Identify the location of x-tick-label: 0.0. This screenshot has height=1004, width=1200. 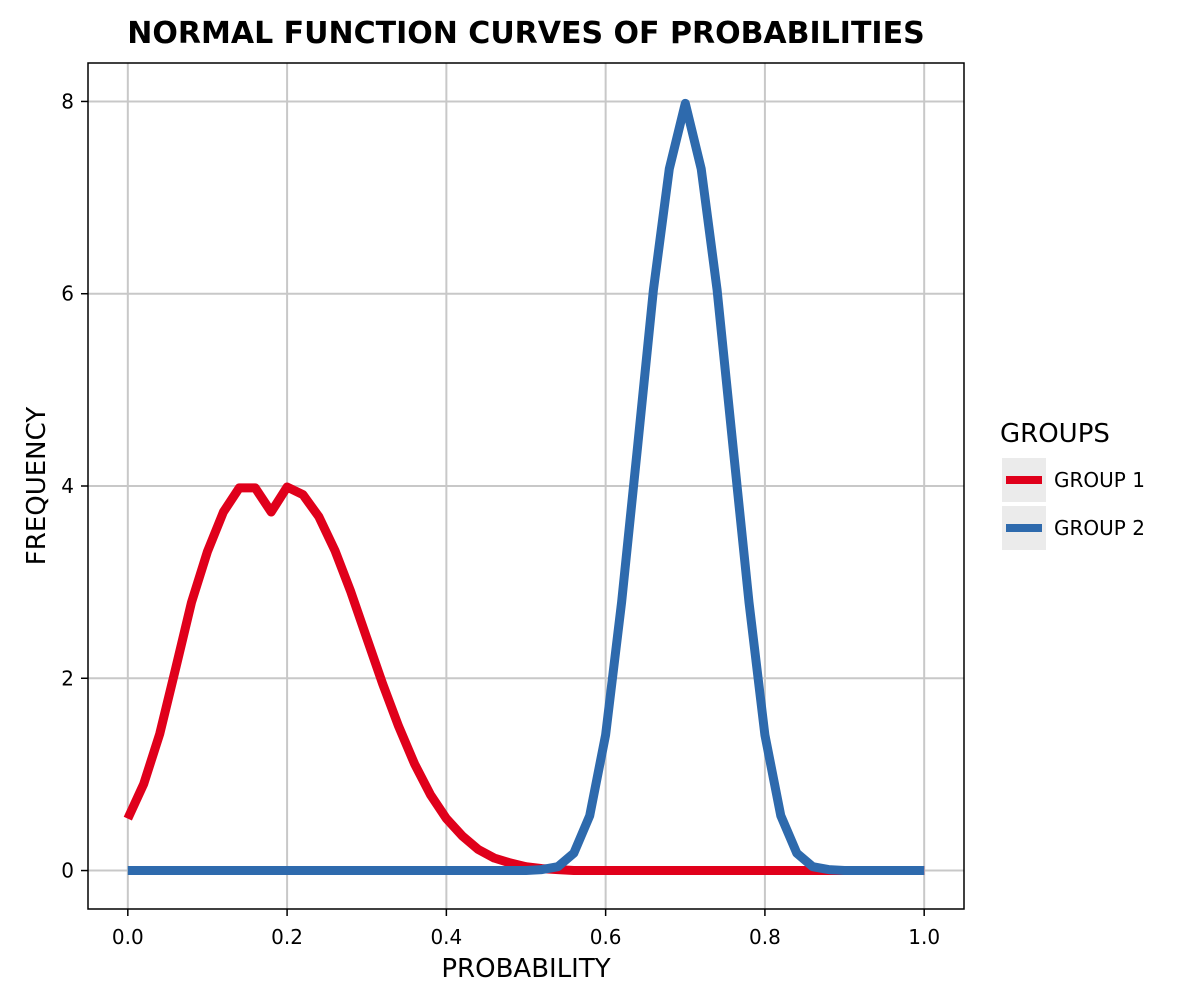
(128, 937).